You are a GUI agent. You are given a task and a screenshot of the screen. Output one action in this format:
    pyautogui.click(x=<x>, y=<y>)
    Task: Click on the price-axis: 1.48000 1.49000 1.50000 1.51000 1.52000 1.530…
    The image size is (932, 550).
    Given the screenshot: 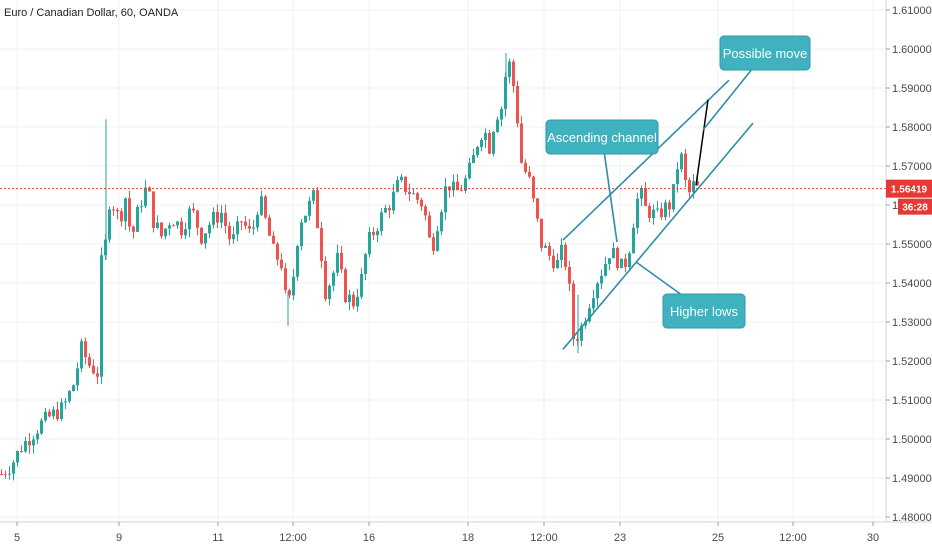 What is the action you would take?
    pyautogui.click(x=908, y=262)
    